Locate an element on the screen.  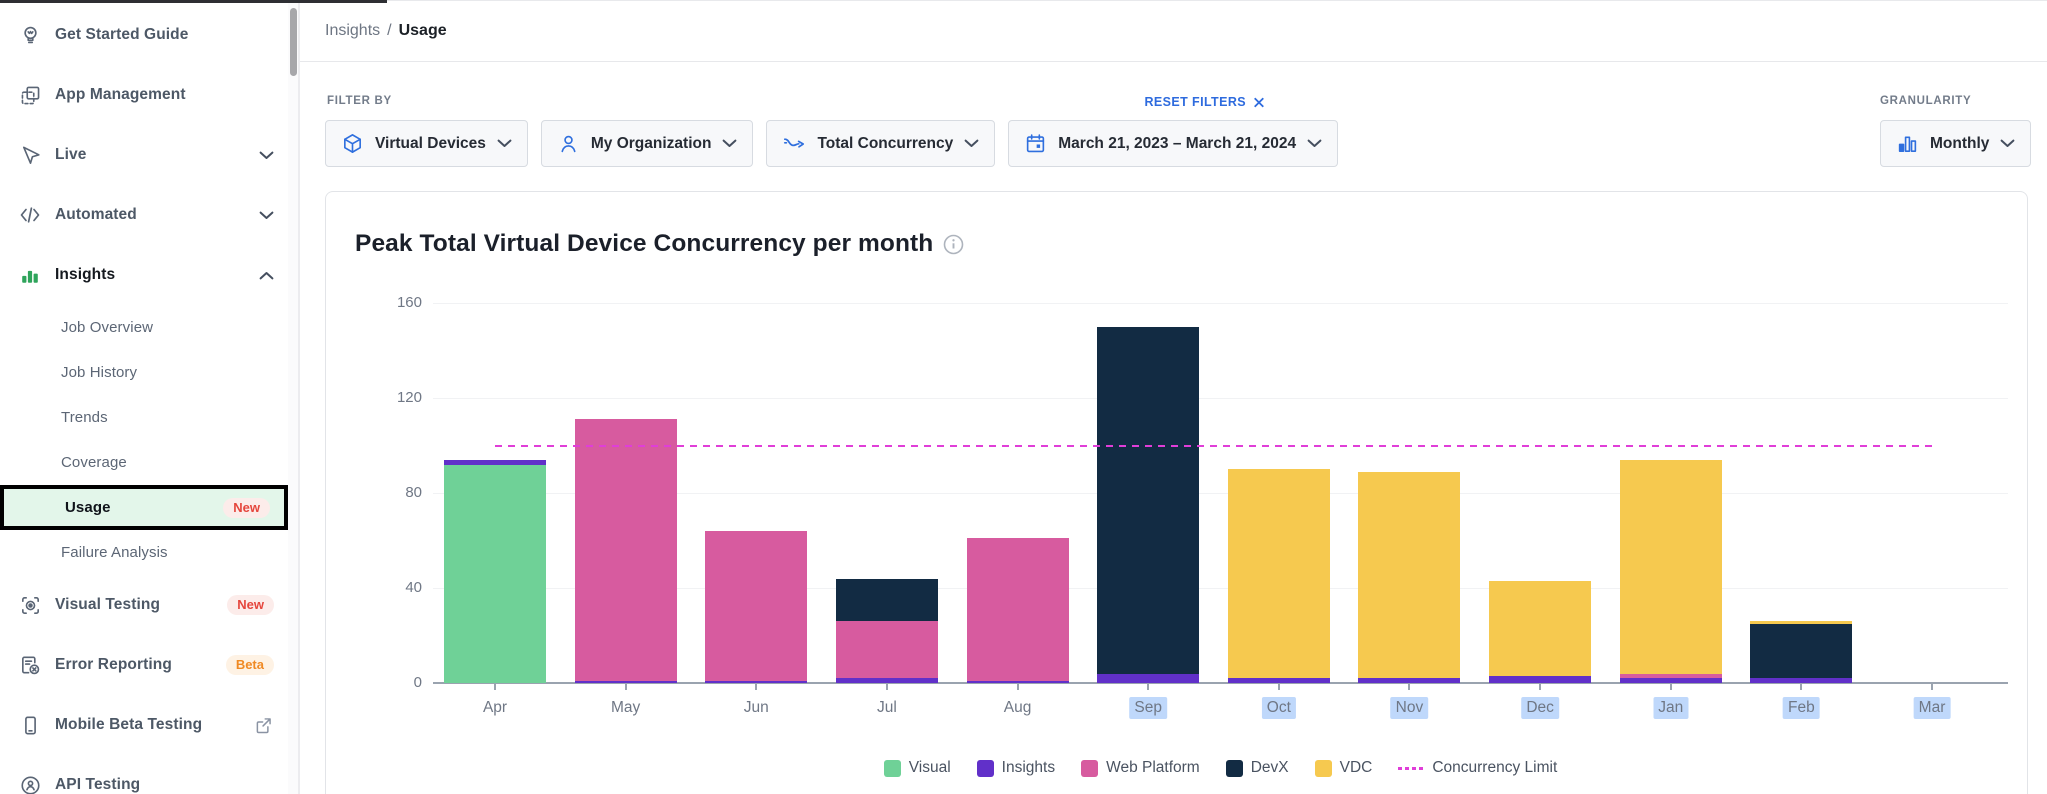
filter-chip-total-concurrency: Total Concurrency is located at coordinates (881, 143).